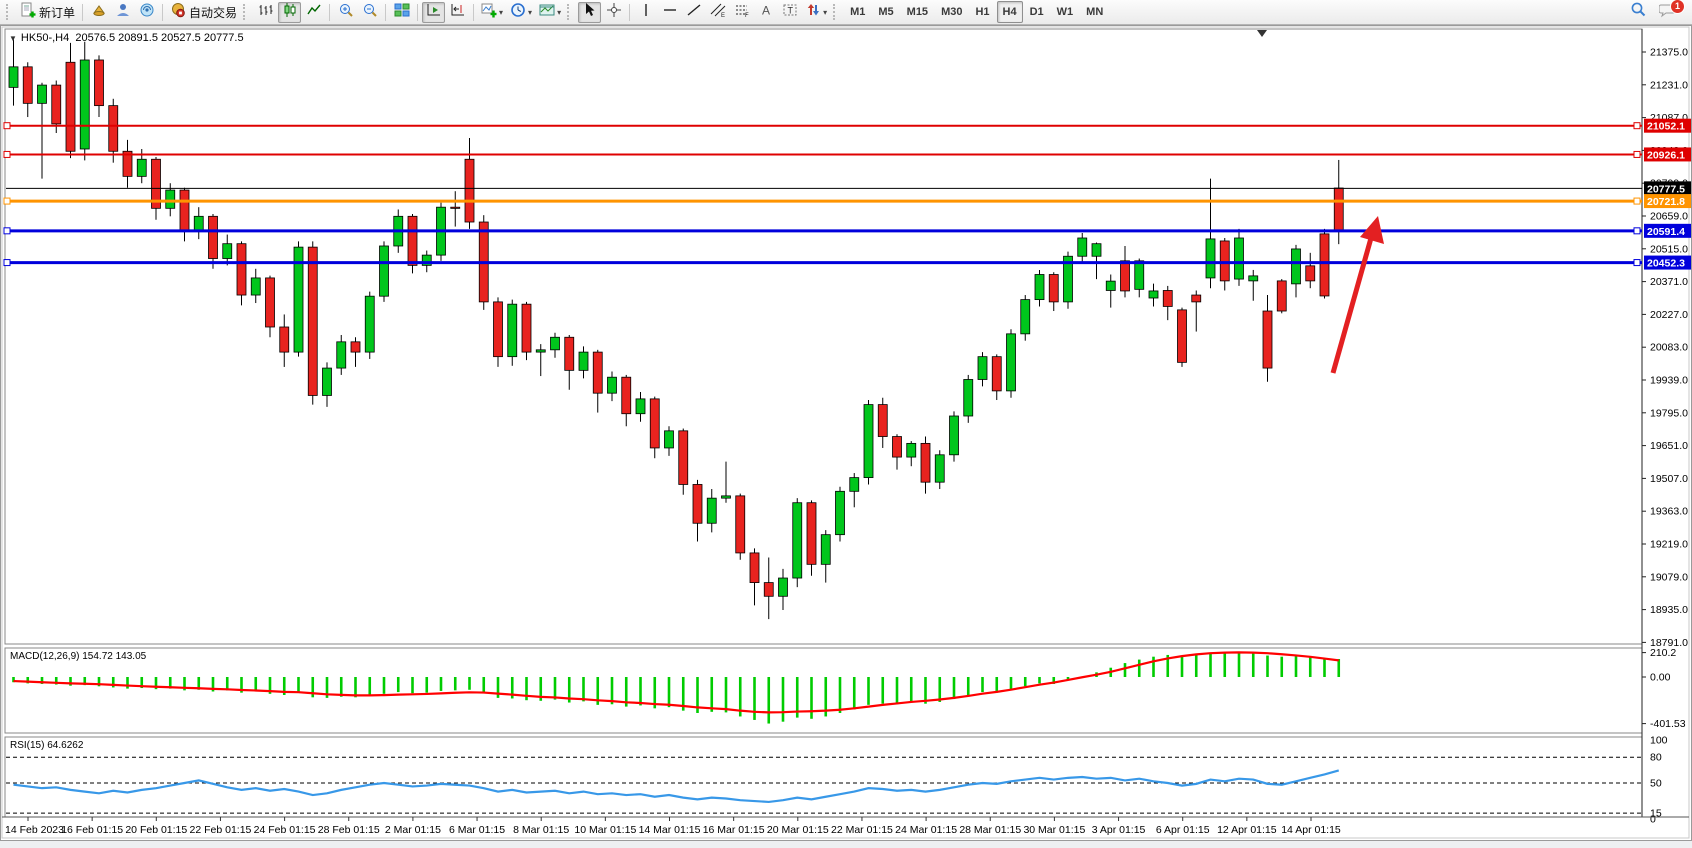 Image resolution: width=1692 pixels, height=848 pixels. What do you see at coordinates (434, 12) in the screenshot?
I see `auto-scroll-button` at bounding box center [434, 12].